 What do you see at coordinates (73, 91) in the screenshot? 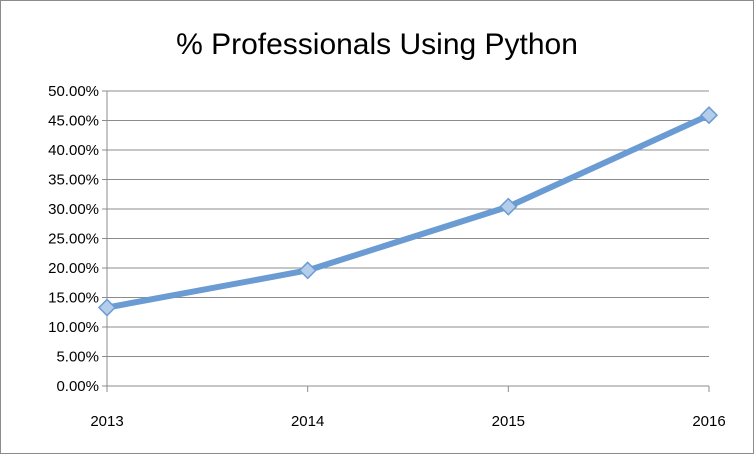
I see `y-tick-label: 50.00%` at bounding box center [73, 91].